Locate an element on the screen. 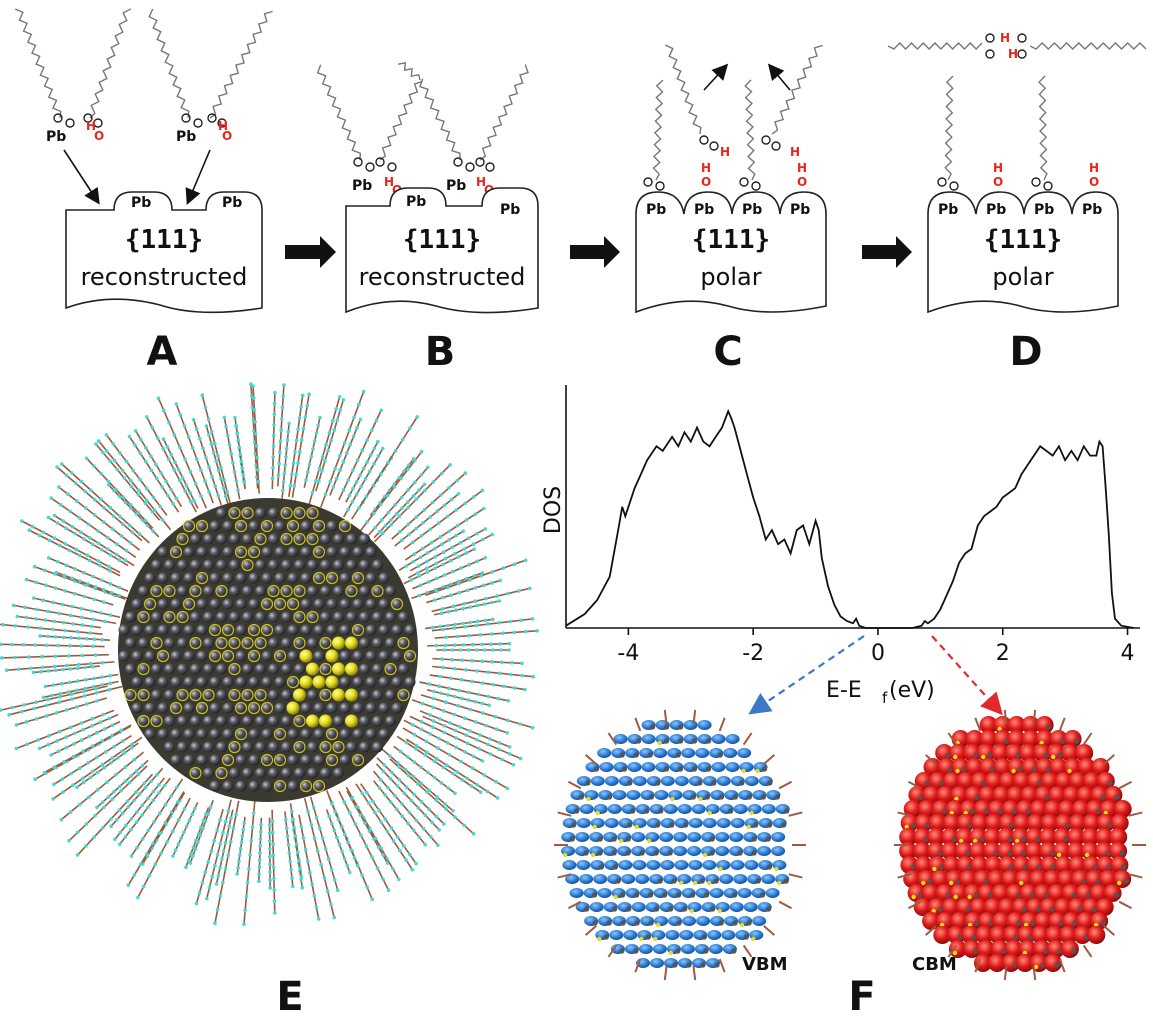 This screenshot has height=1021, width=1153. surface-ligand is located at coordinates (1125, 905).